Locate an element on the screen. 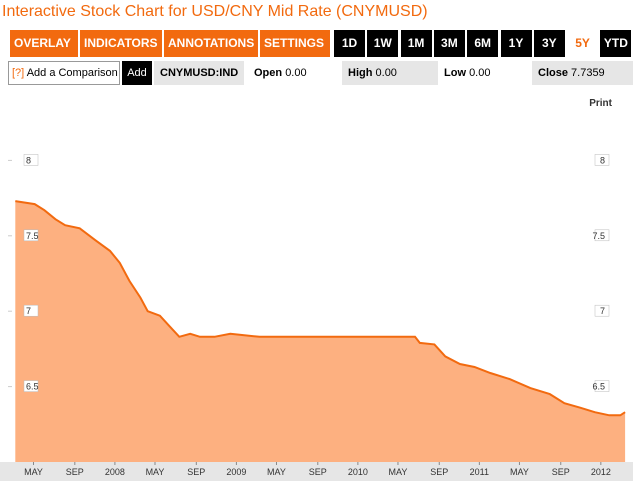 This screenshot has height=481, width=633. high: High 0.00 is located at coordinates (390, 73).